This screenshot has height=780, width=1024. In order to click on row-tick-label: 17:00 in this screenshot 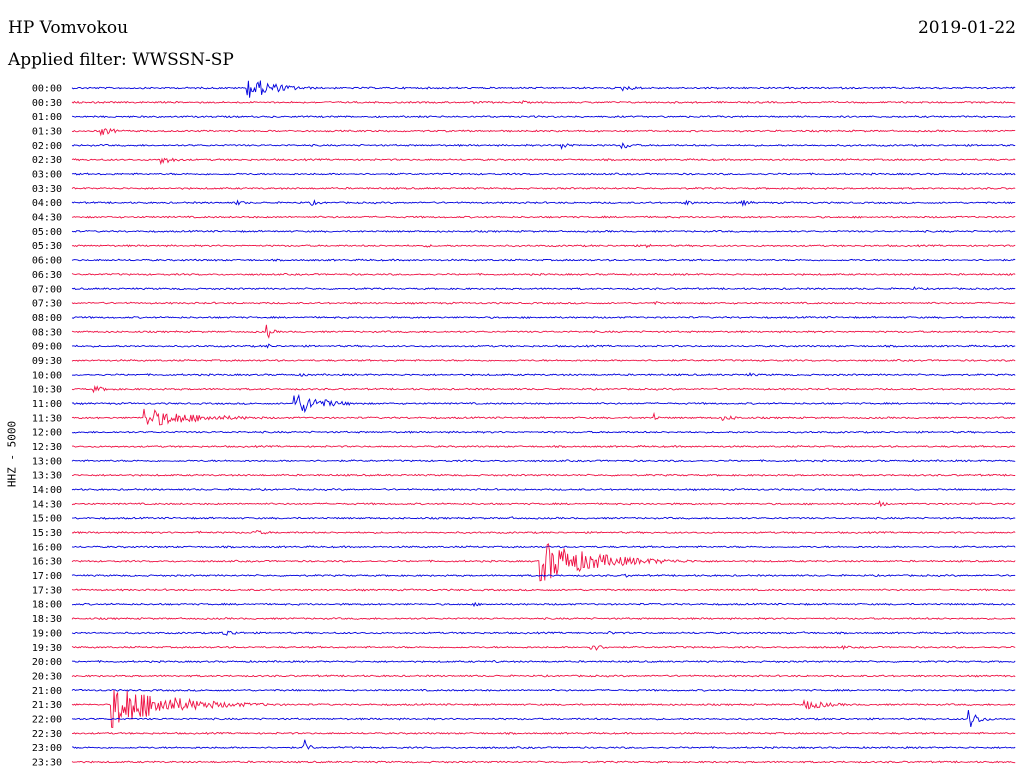, I will do `click(47, 576)`.